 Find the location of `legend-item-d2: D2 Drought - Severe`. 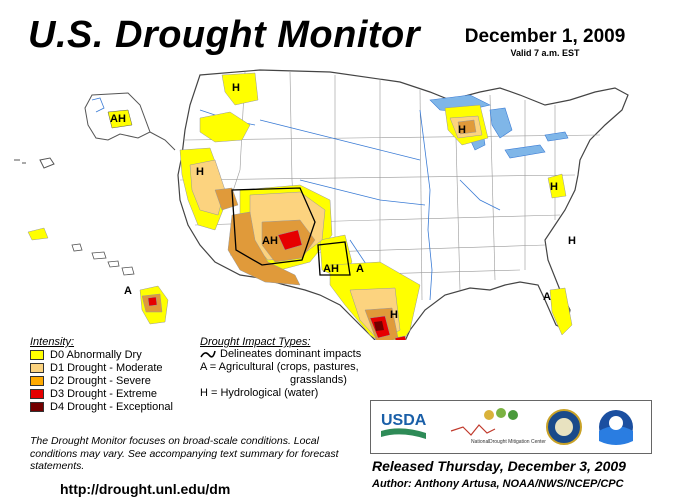

legend-item-d2: D2 Drought - Severe is located at coordinates (101, 380).